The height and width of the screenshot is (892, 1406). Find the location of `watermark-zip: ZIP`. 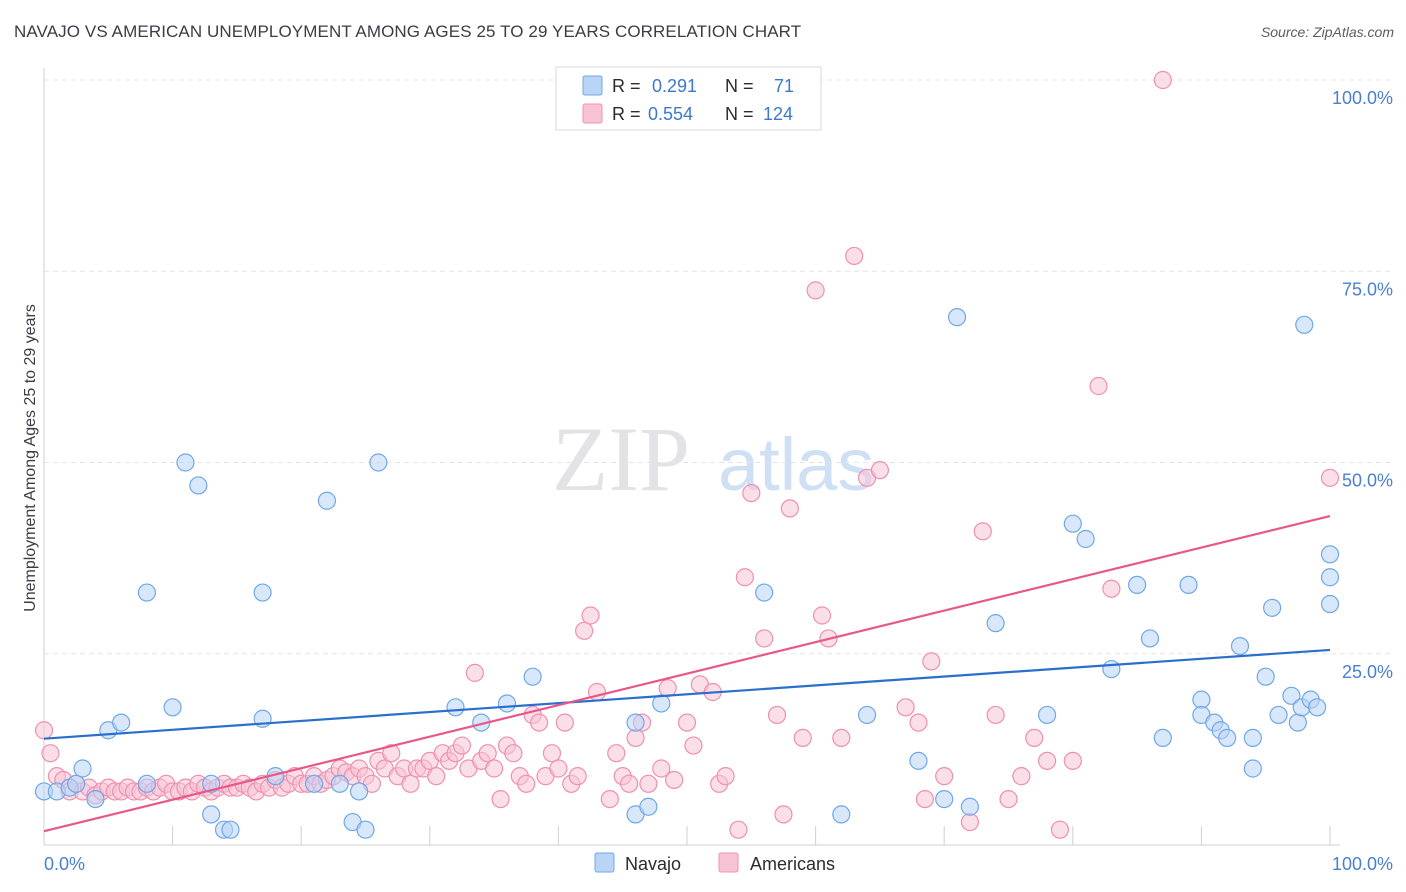

watermark-zip: ZIP is located at coordinates (621, 459).